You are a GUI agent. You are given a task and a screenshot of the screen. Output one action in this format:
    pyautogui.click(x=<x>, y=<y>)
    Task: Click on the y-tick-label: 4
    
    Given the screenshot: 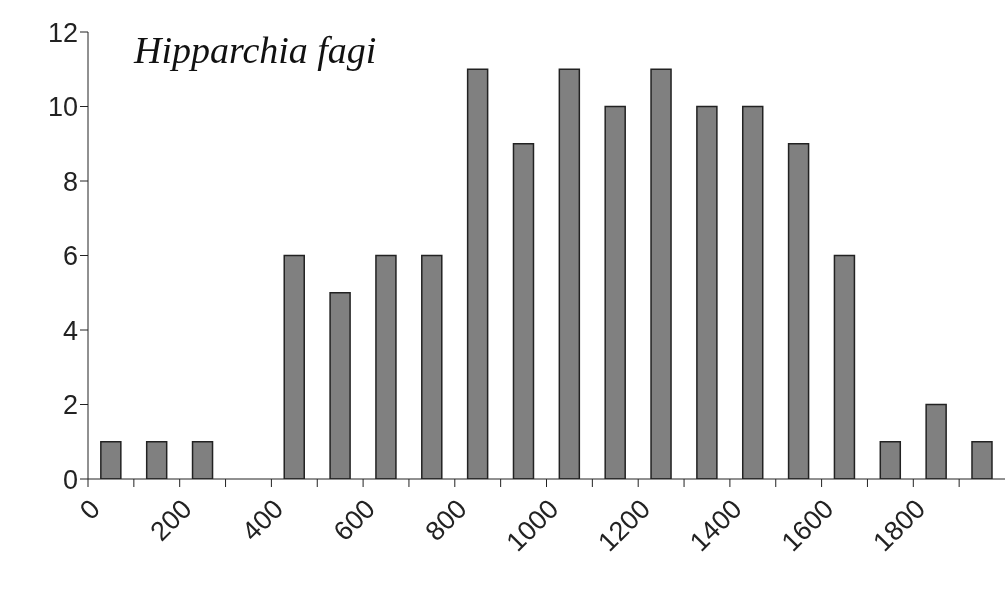 What is the action you would take?
    pyautogui.click(x=70, y=330)
    